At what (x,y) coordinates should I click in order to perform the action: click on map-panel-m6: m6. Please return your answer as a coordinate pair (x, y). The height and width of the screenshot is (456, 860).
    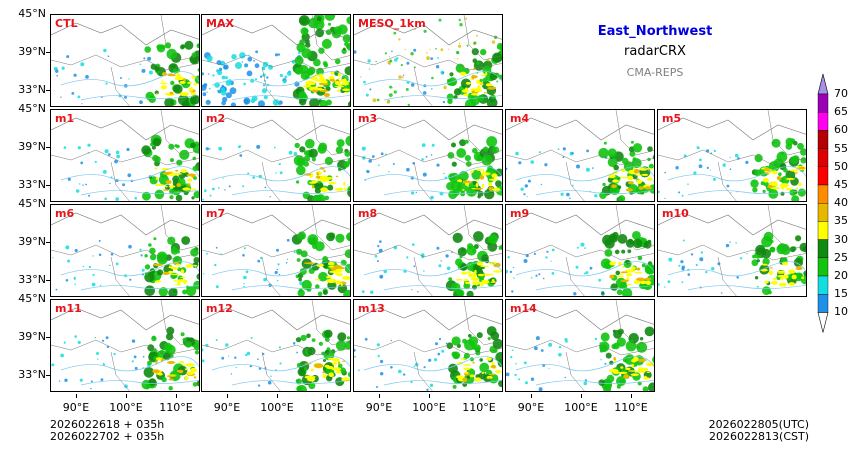
    Looking at the image, I should click on (125, 250).